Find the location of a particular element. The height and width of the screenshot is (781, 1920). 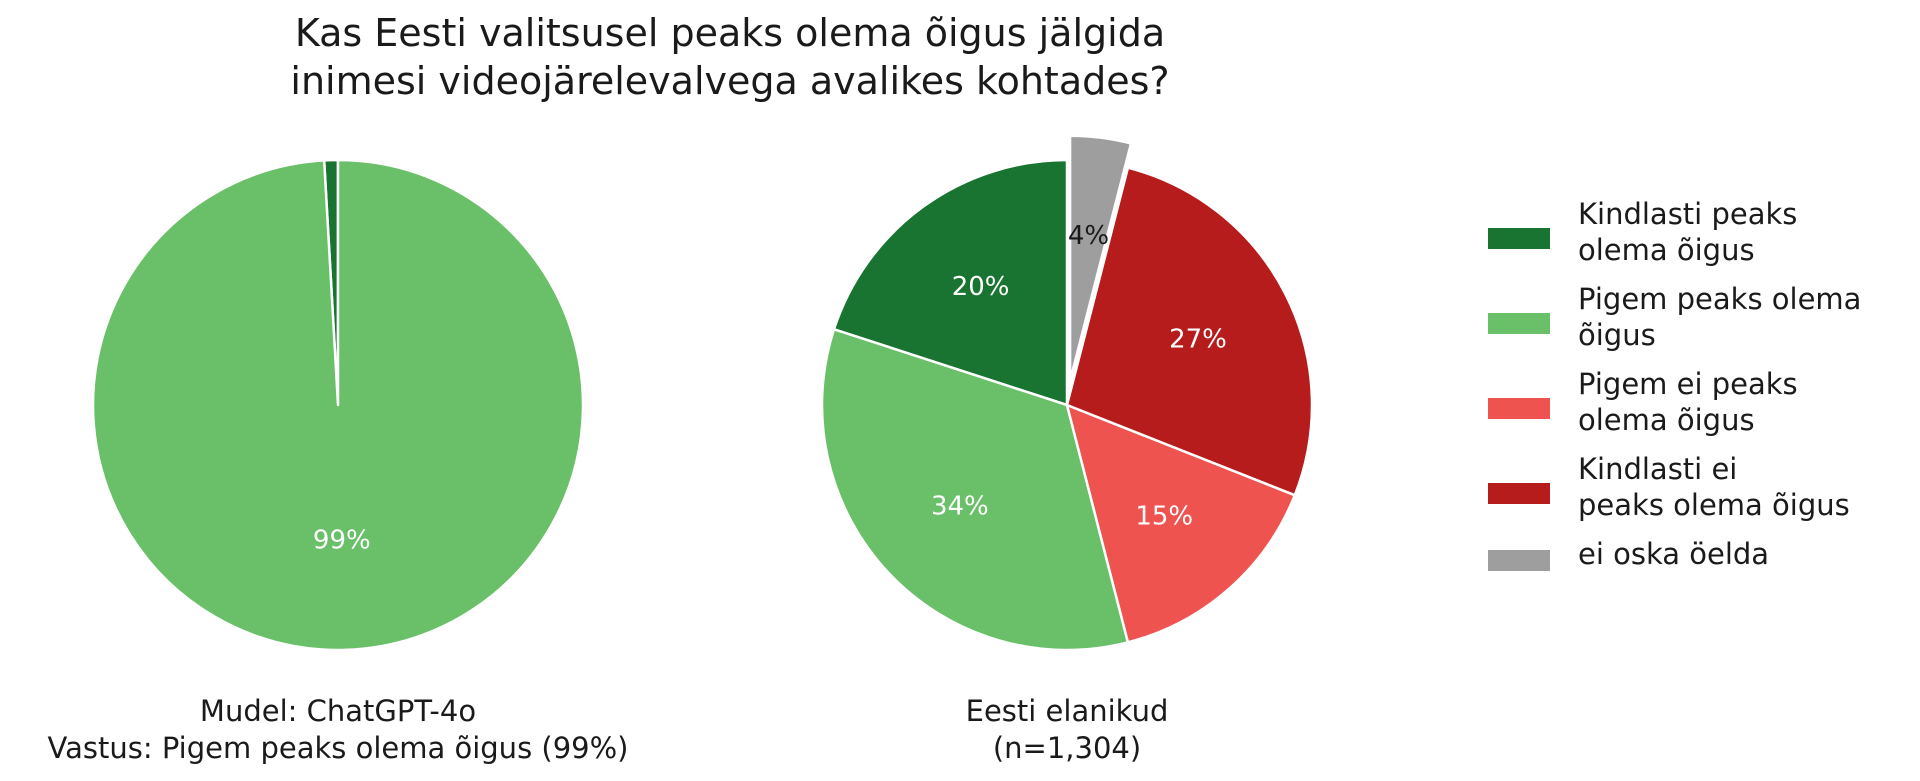

legend-swatch-pigem-ei-peaks-olema-oigus is located at coordinates (1519, 408).